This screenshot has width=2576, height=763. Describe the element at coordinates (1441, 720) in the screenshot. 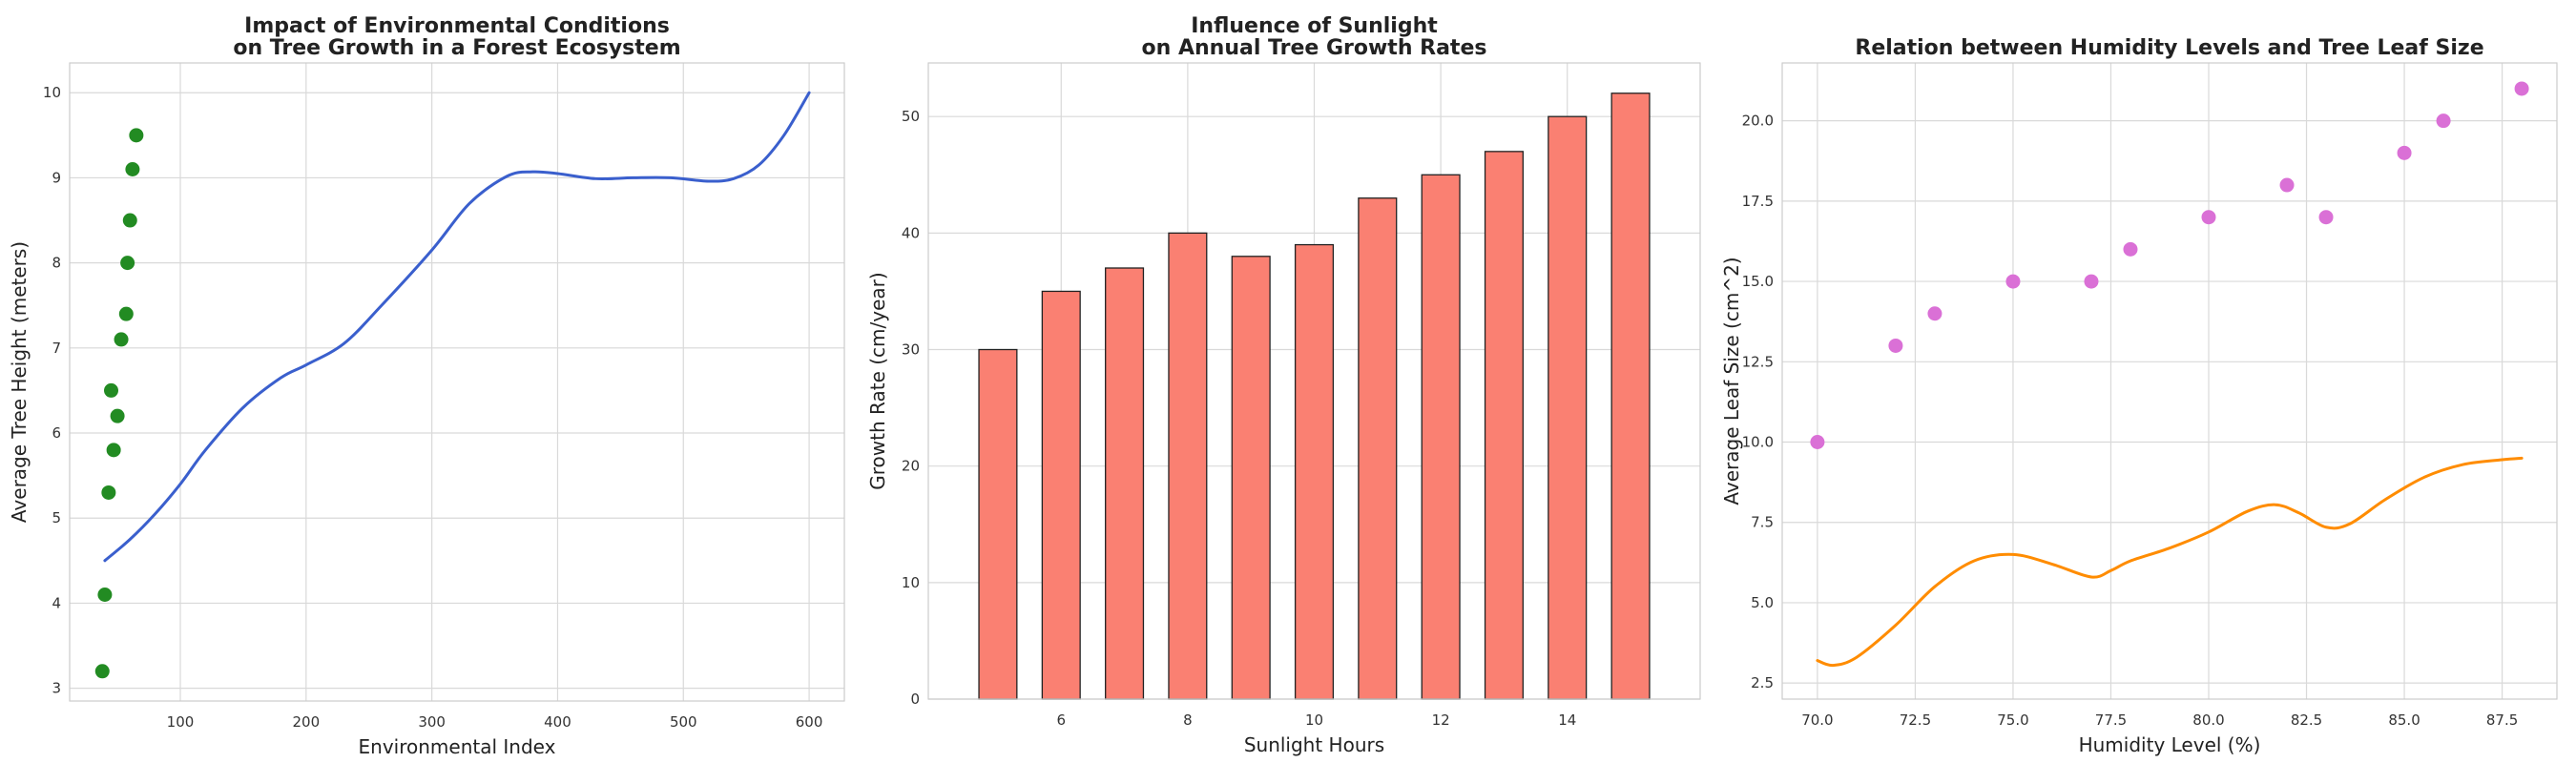

I see `x-tick-label: 12` at that location.